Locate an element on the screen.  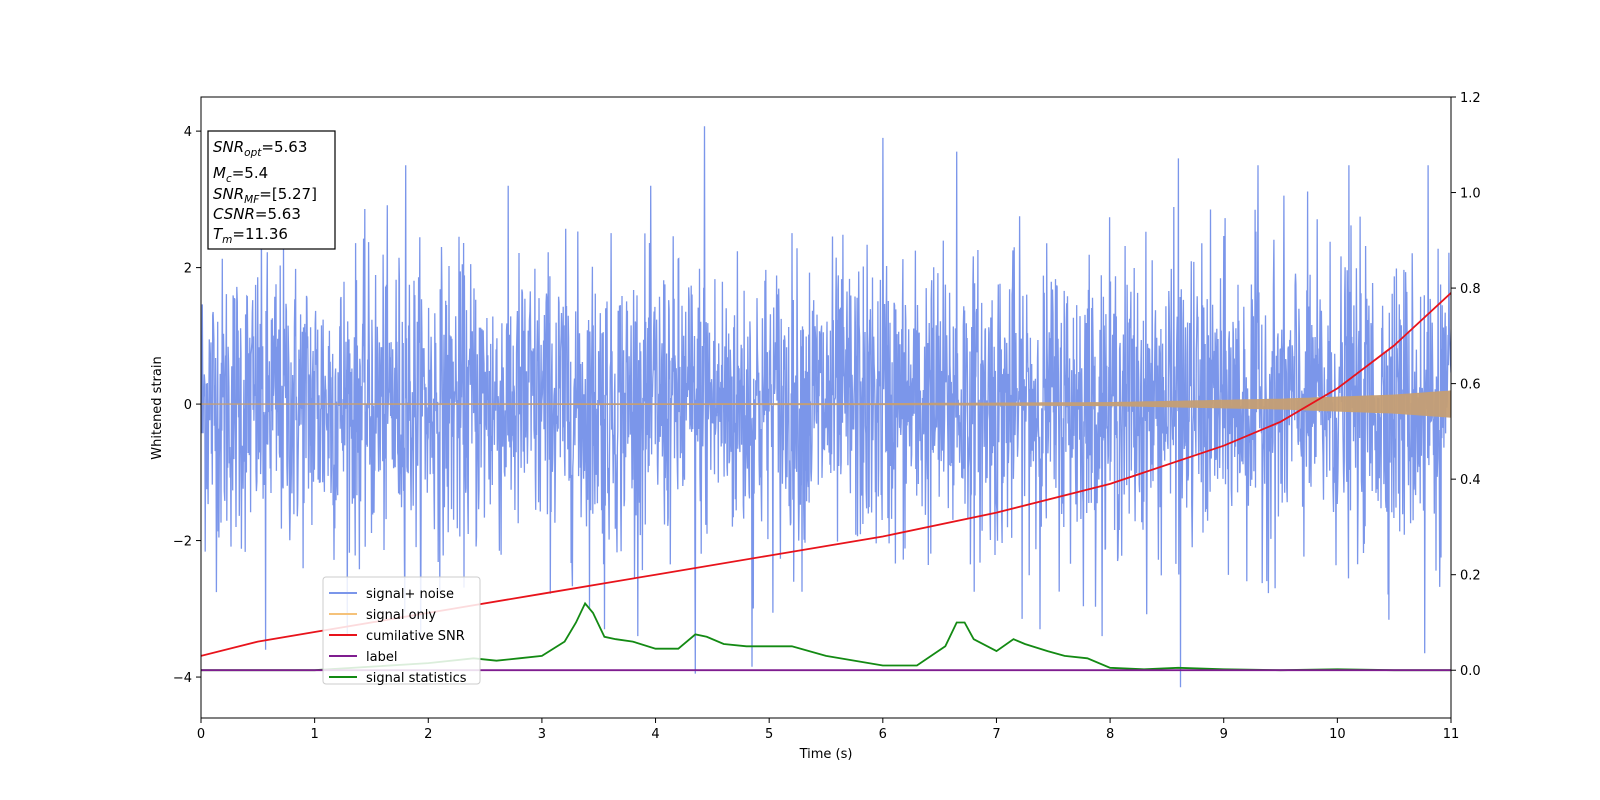
y-tick-label: 0 is located at coordinates (188, 405).